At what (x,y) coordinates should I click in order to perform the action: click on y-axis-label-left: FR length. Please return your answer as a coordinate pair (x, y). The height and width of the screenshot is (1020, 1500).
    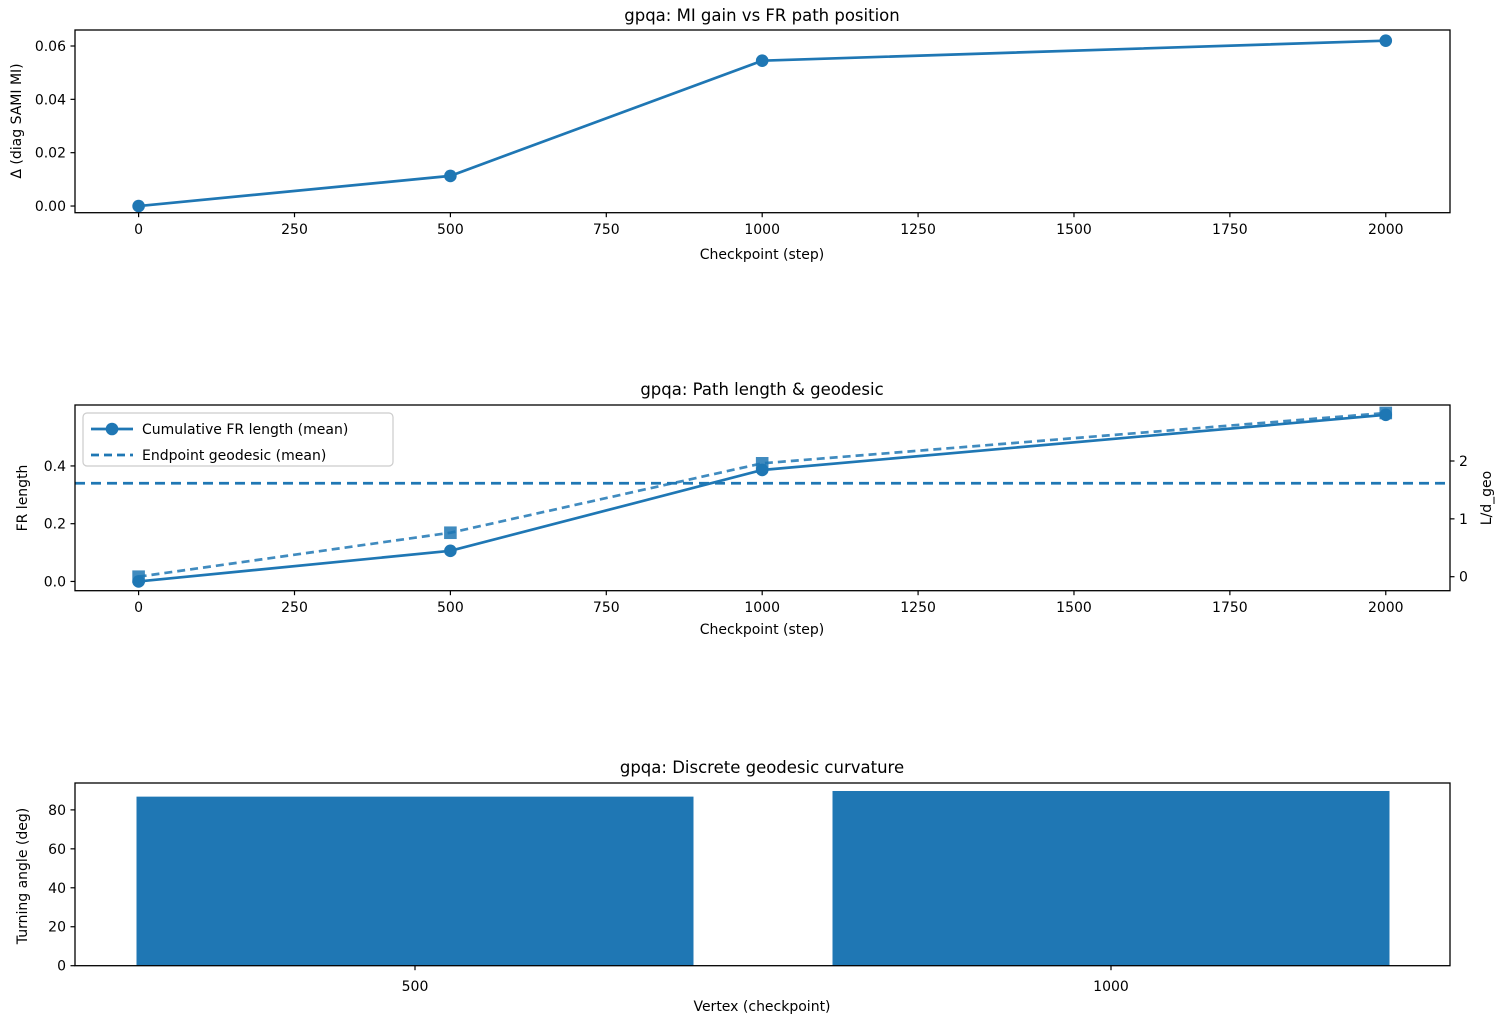
    Looking at the image, I should click on (23, 498).